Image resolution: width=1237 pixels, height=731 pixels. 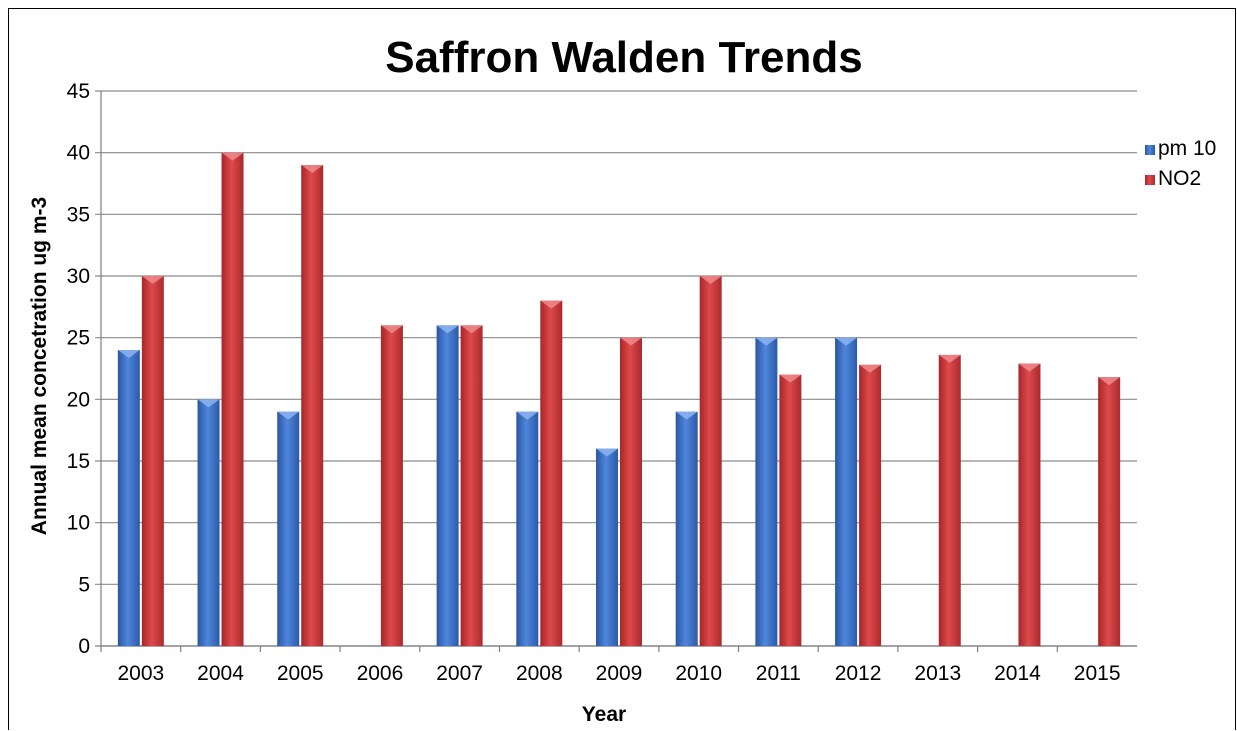 What do you see at coordinates (937, 673) in the screenshot?
I see `x-tick-label: 2013` at bounding box center [937, 673].